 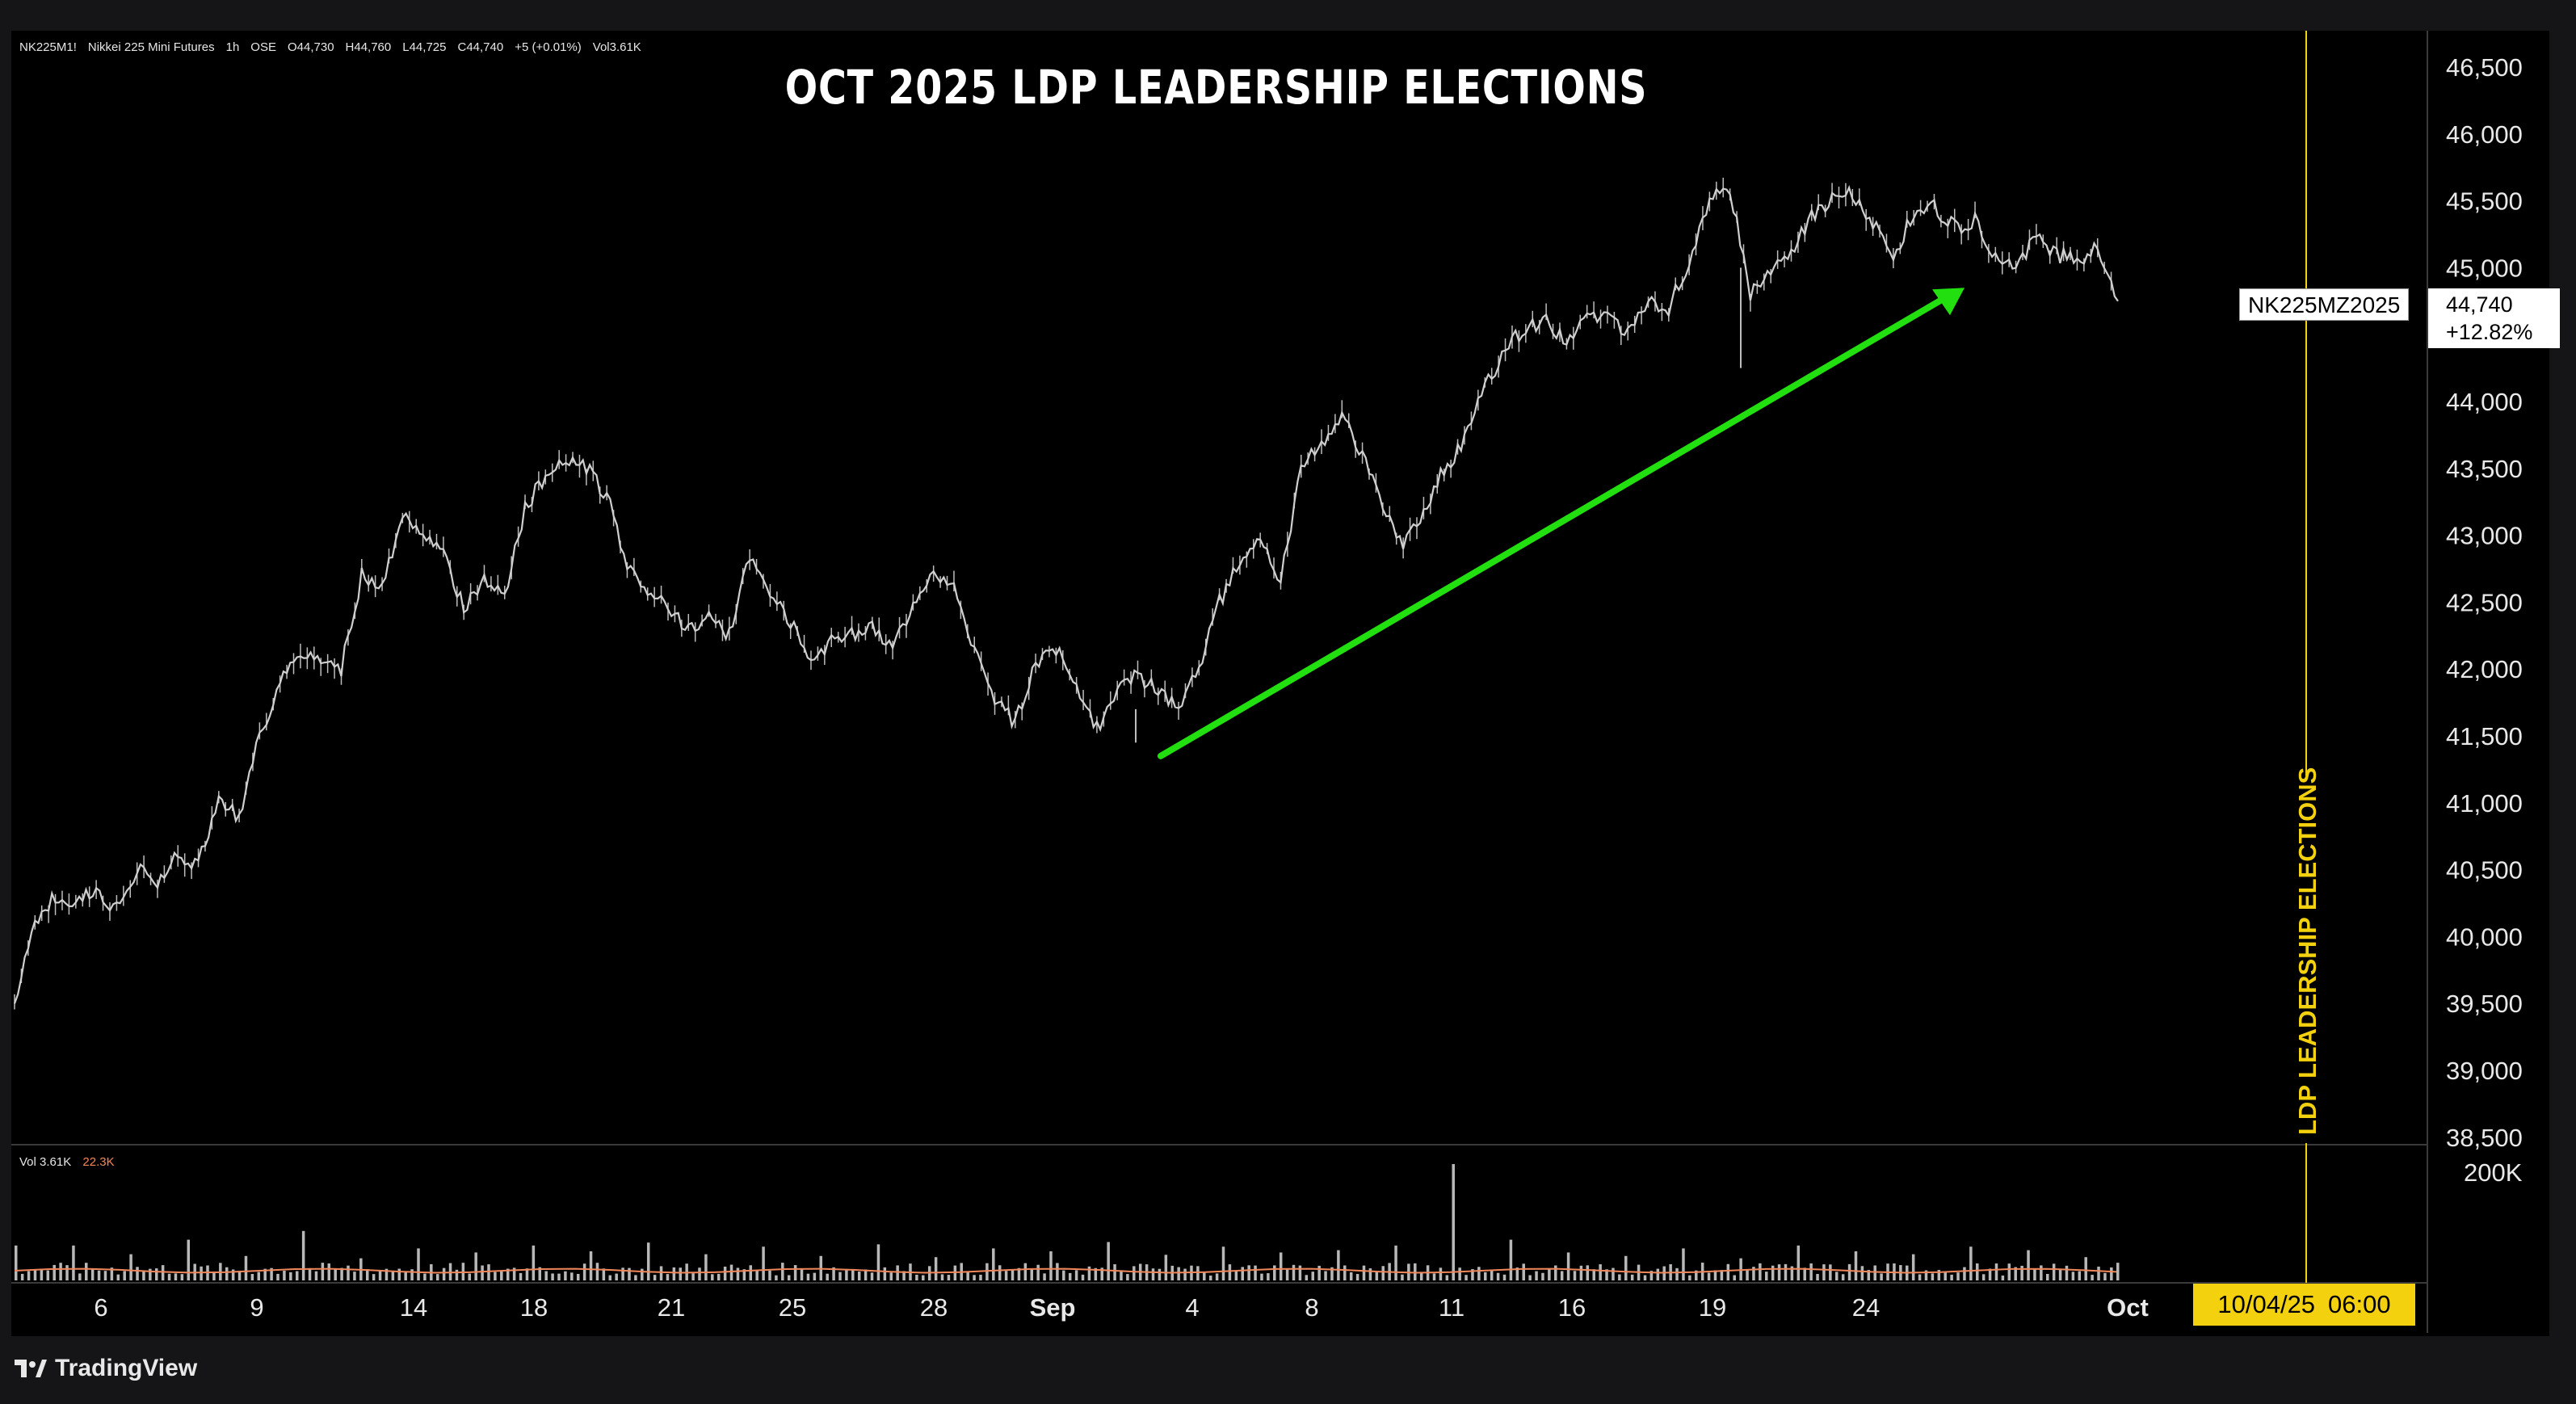 What do you see at coordinates (106, 1368) in the screenshot?
I see `tradingview-brand: TradingView` at bounding box center [106, 1368].